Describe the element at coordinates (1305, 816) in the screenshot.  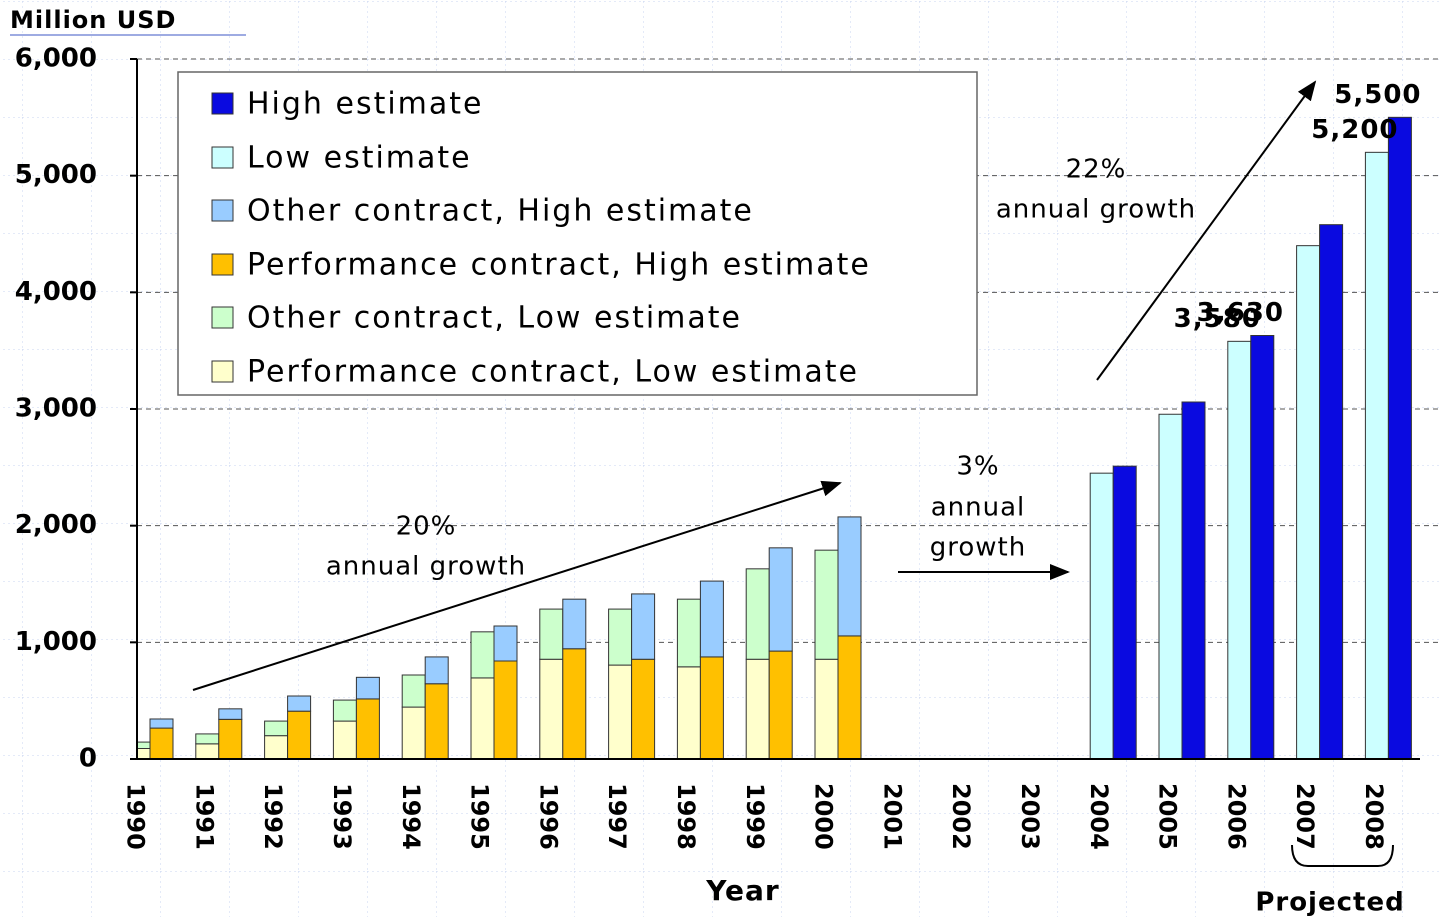
I see `x-tick-label: 2007` at that location.